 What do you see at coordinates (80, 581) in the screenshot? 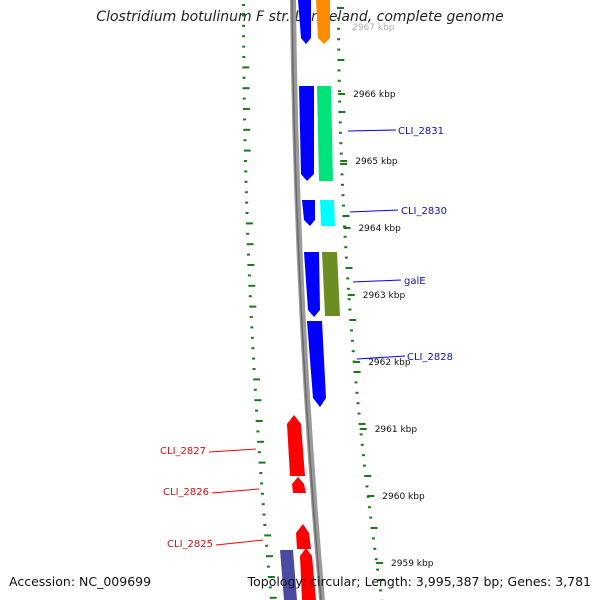
I see `accession-text: Accession: NC_009699` at bounding box center [80, 581].